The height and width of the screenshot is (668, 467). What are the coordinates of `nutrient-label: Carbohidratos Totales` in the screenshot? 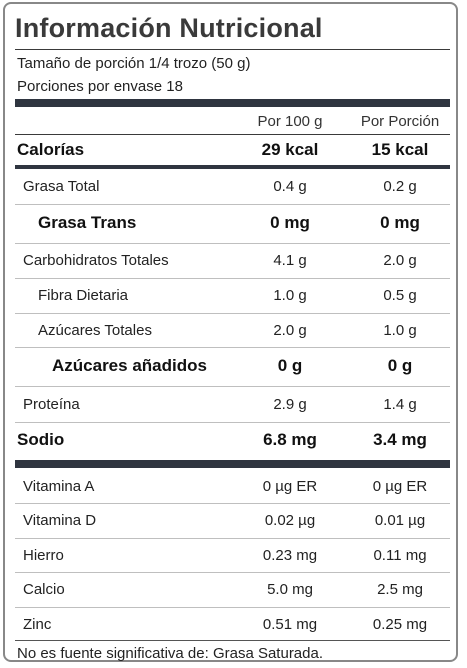 It's located at (96, 260).